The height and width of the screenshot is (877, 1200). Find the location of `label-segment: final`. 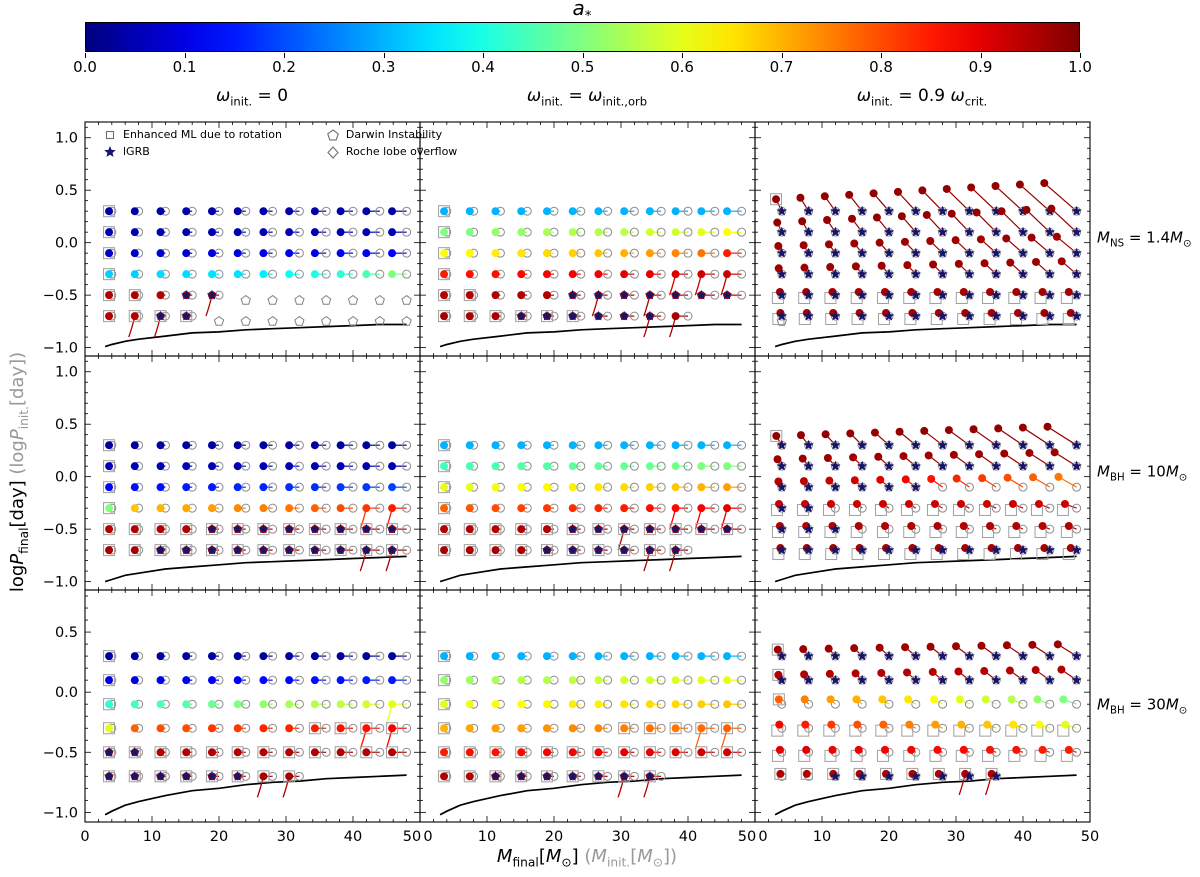

label-segment: final is located at coordinates (23, 540).